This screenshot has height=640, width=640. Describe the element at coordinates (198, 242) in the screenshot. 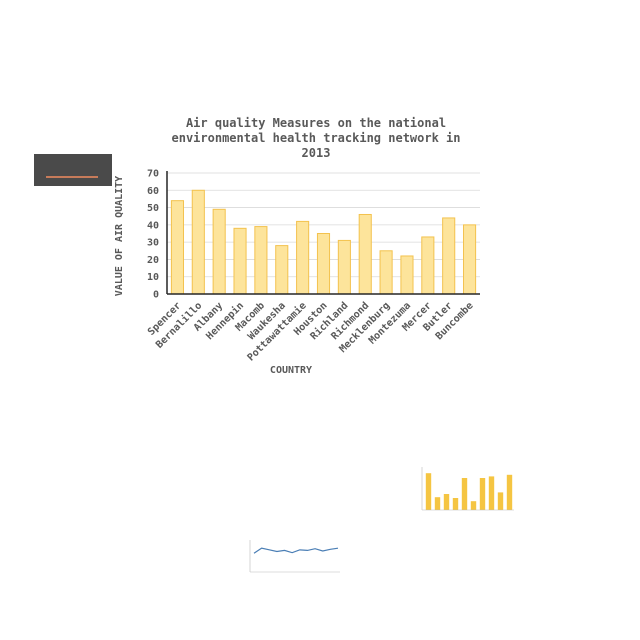

I see `bar-bernalillo` at that location.